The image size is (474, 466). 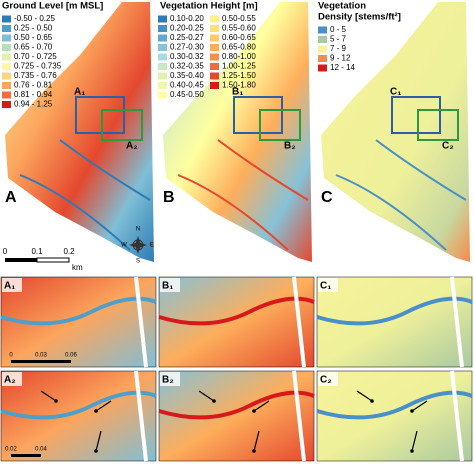 I want to click on scale-tick: 0.2, so click(x=69, y=251).